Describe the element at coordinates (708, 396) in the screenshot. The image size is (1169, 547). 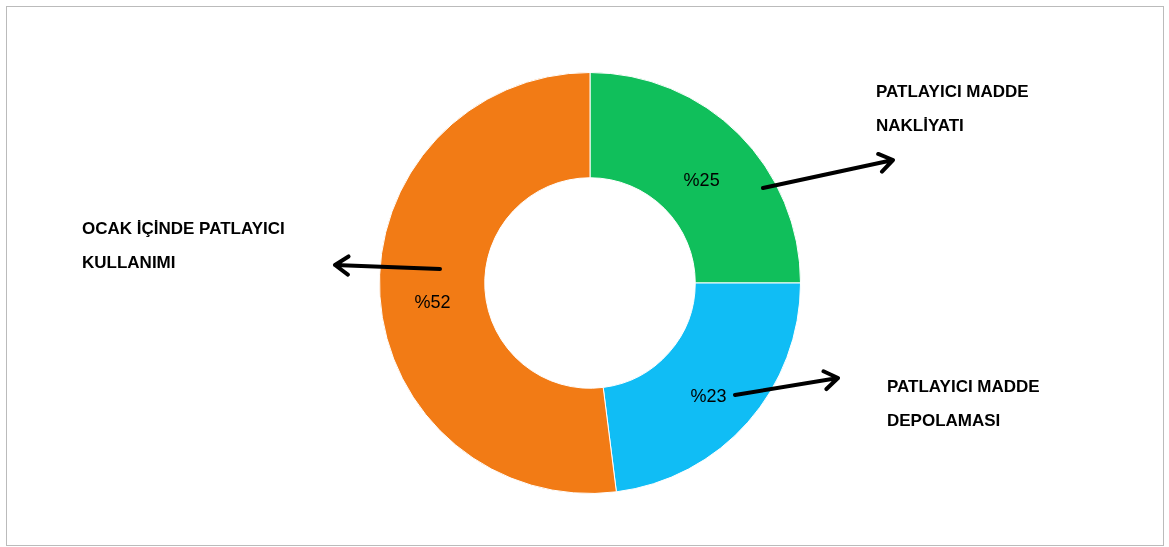
I see `data-label: %23` at that location.